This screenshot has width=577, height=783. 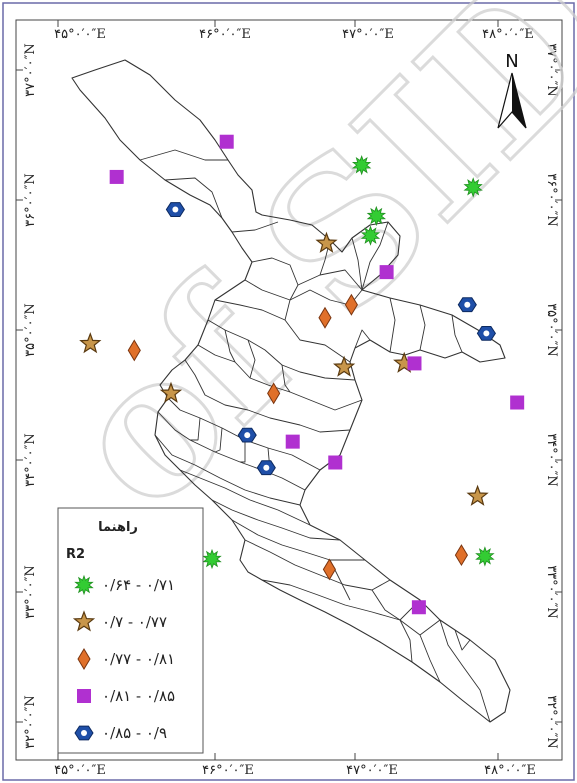 What do you see at coordinates (225, 34) in the screenshot?
I see `lon-label-top-2: ۴۶°٠′٠″E` at bounding box center [225, 34].